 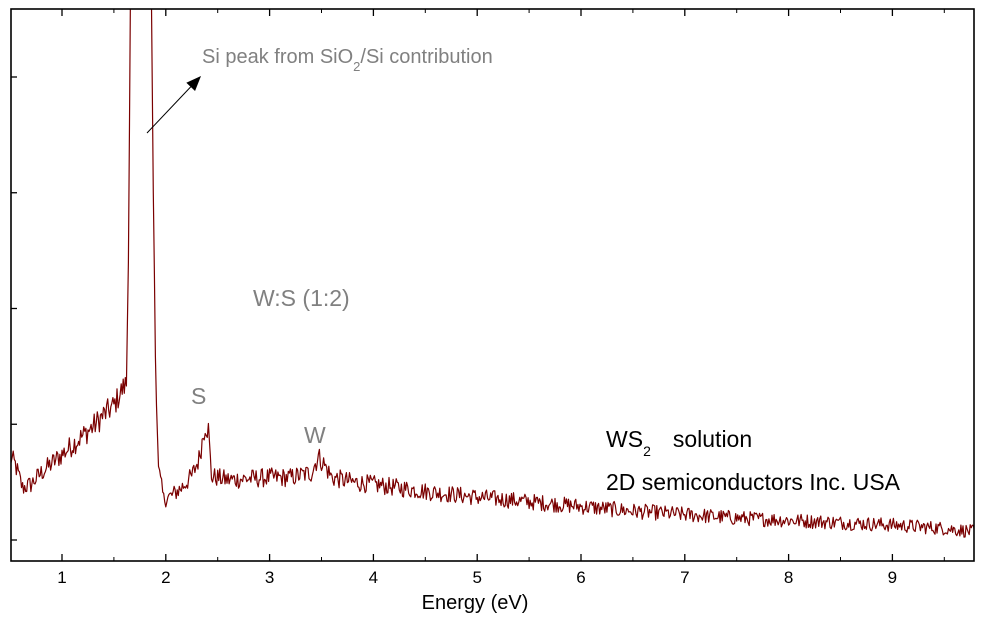 I want to click on s-peak-label: S, so click(x=198, y=396).